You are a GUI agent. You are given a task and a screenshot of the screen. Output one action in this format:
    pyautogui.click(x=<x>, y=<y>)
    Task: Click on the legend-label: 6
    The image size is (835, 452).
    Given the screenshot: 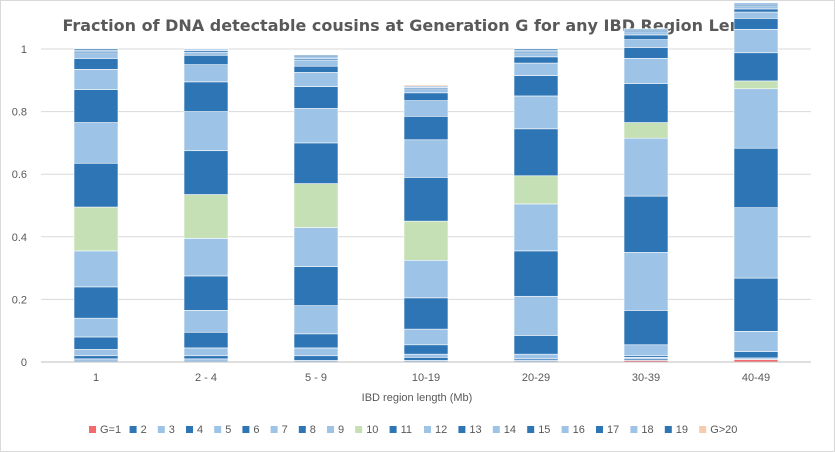 What is the action you would take?
    pyautogui.click(x=256, y=430)
    